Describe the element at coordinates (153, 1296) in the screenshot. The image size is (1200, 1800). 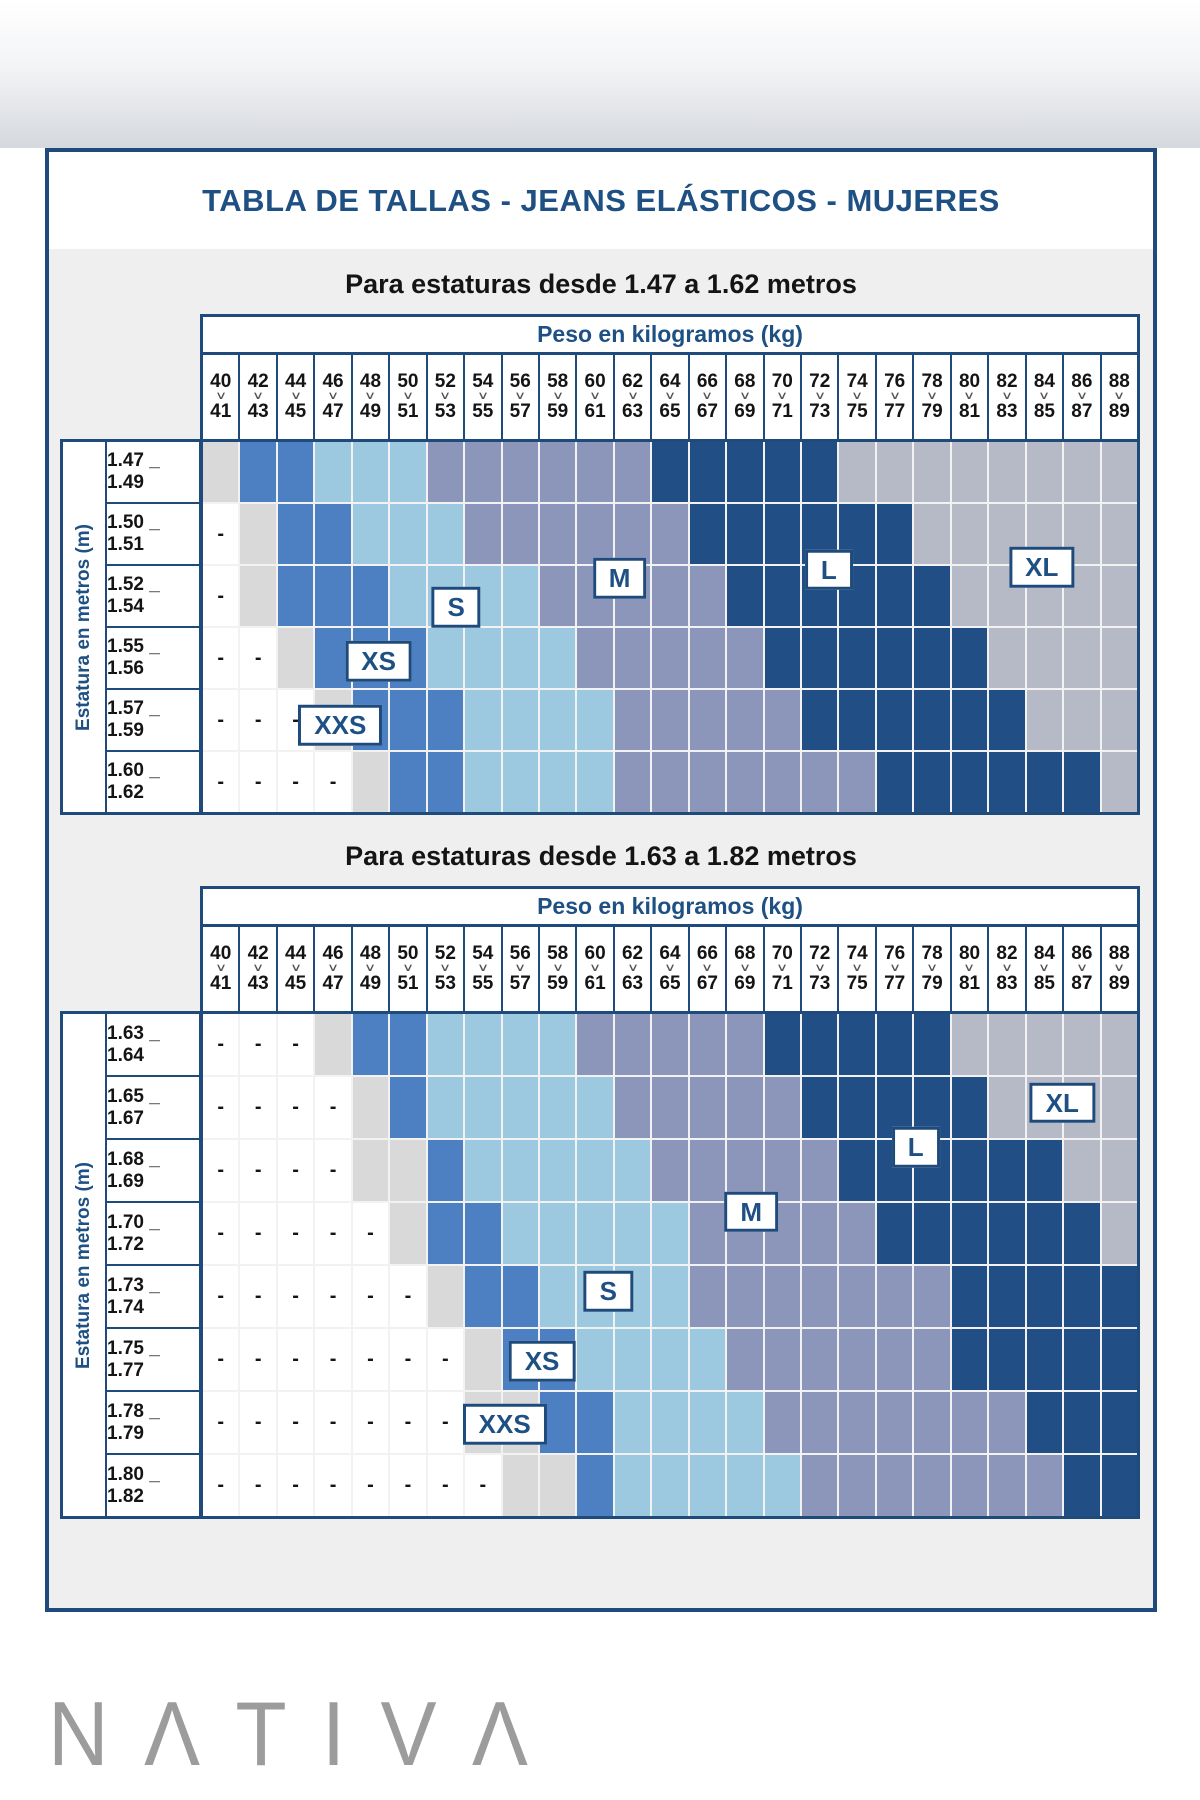
I see `height-range-label: 1.73 _ 1.74` at that location.